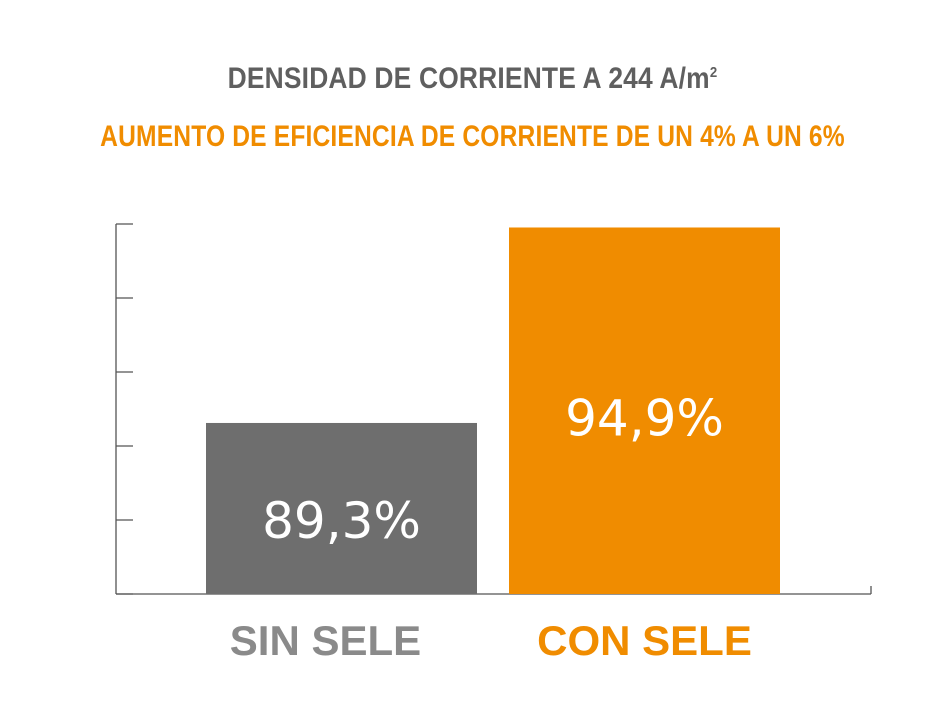  I want to click on chart-title-superscript: 2, so click(713, 72).